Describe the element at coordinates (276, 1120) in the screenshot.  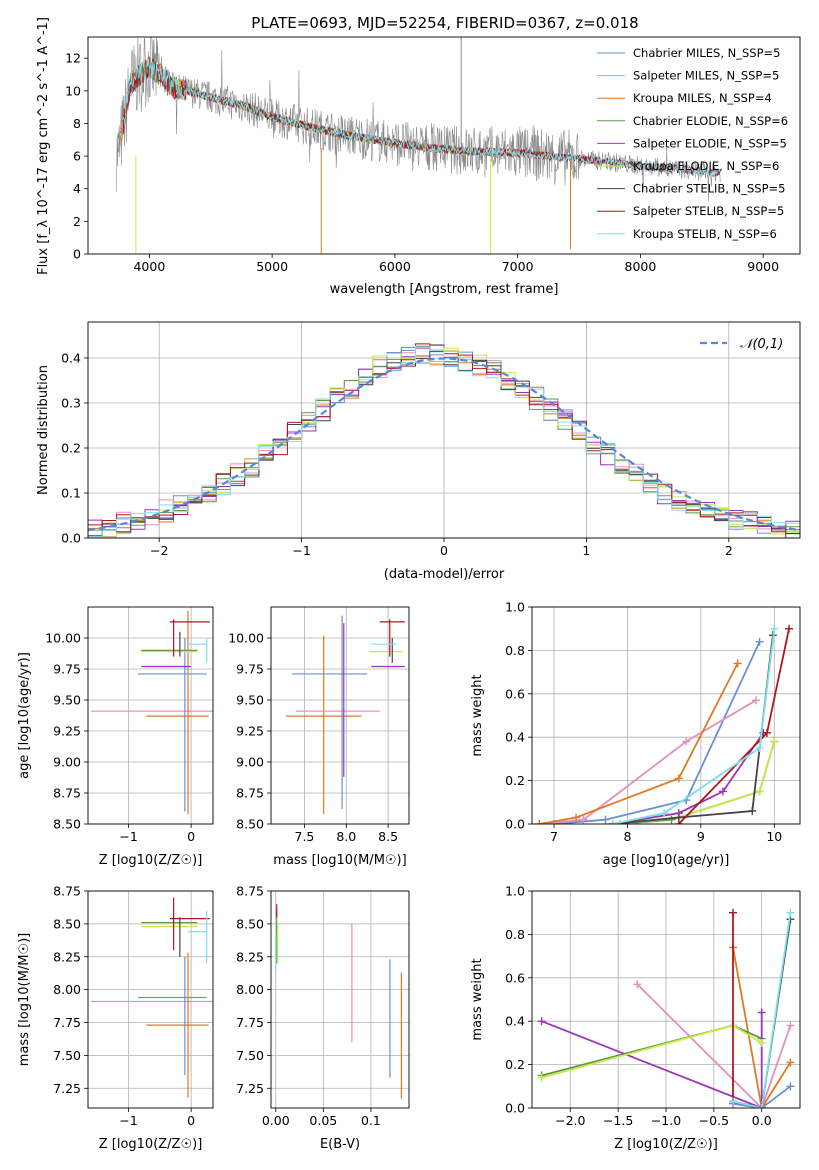
I see `x-tick-label: 0.00` at that location.